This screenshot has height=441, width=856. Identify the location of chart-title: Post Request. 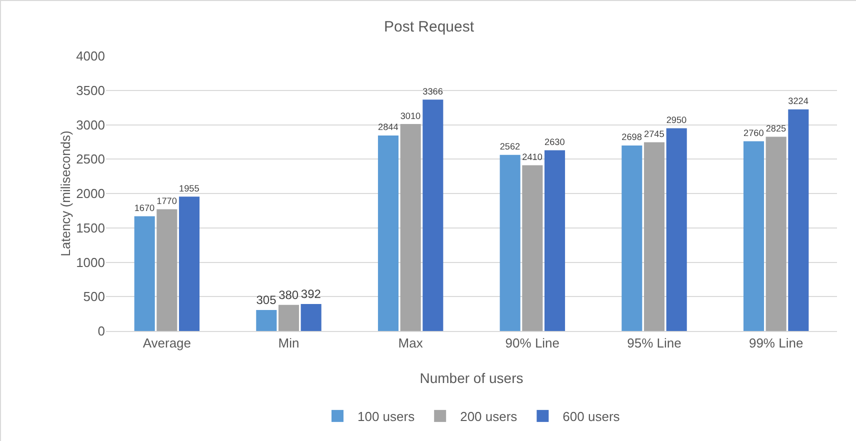
(429, 27).